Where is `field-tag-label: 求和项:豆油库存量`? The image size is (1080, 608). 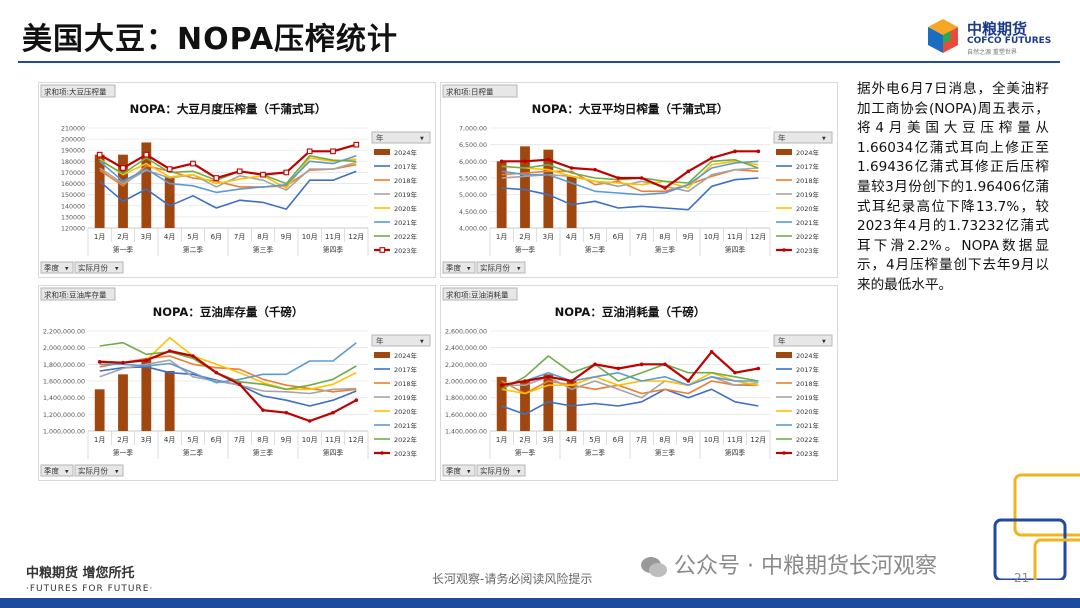
field-tag-label: 求和项:豆油库存量 is located at coordinates (75, 295).